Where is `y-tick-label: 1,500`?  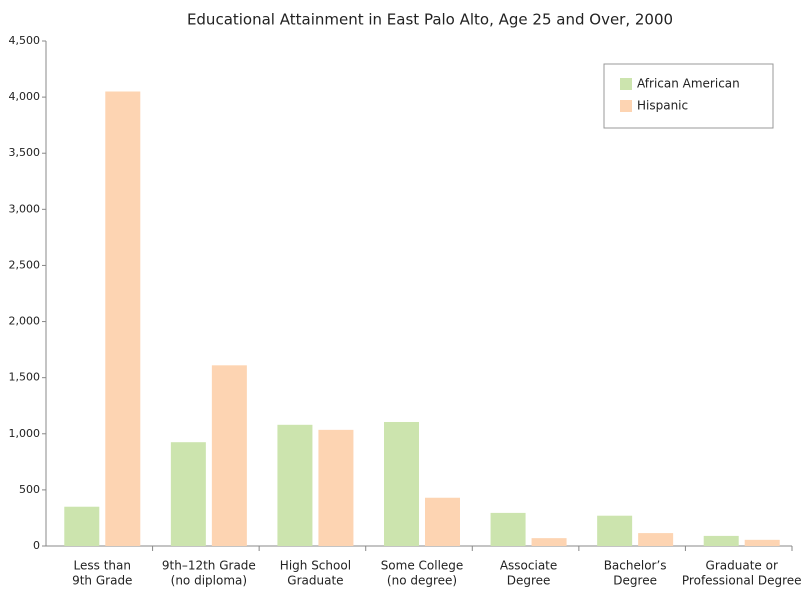 y-tick-label: 1,500 is located at coordinates (25, 377).